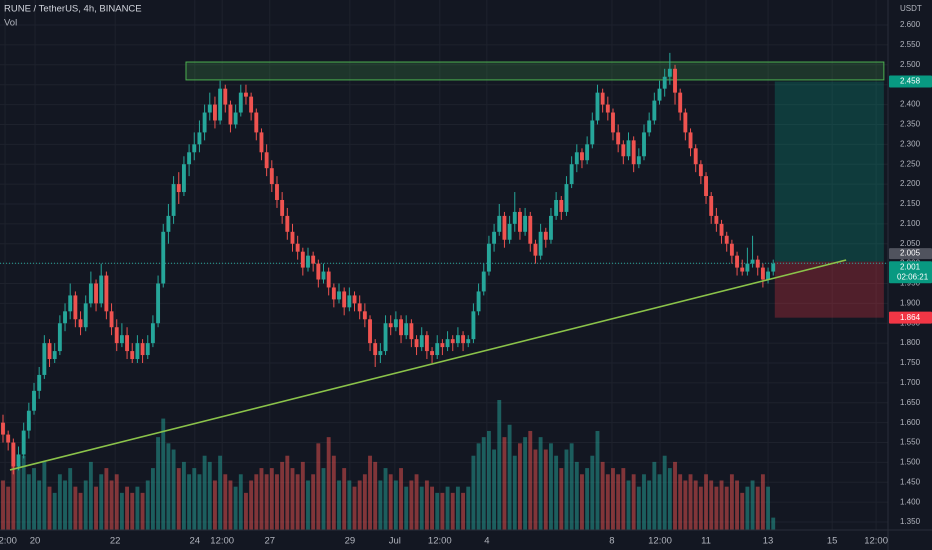  I want to click on y-tick-label: 1.650, so click(910, 402).